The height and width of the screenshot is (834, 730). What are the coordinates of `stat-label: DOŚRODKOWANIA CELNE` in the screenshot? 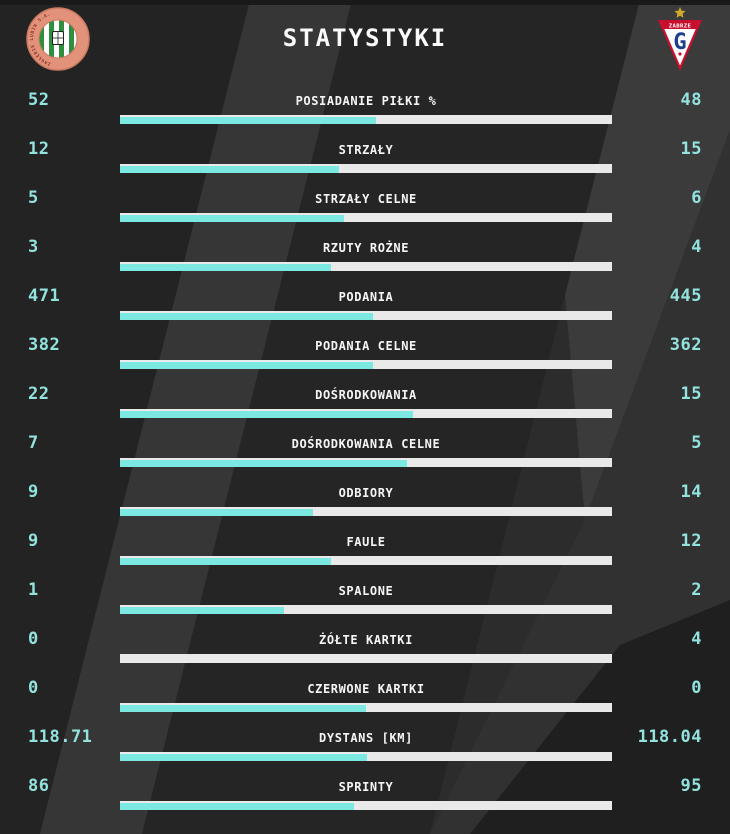 It's located at (366, 444).